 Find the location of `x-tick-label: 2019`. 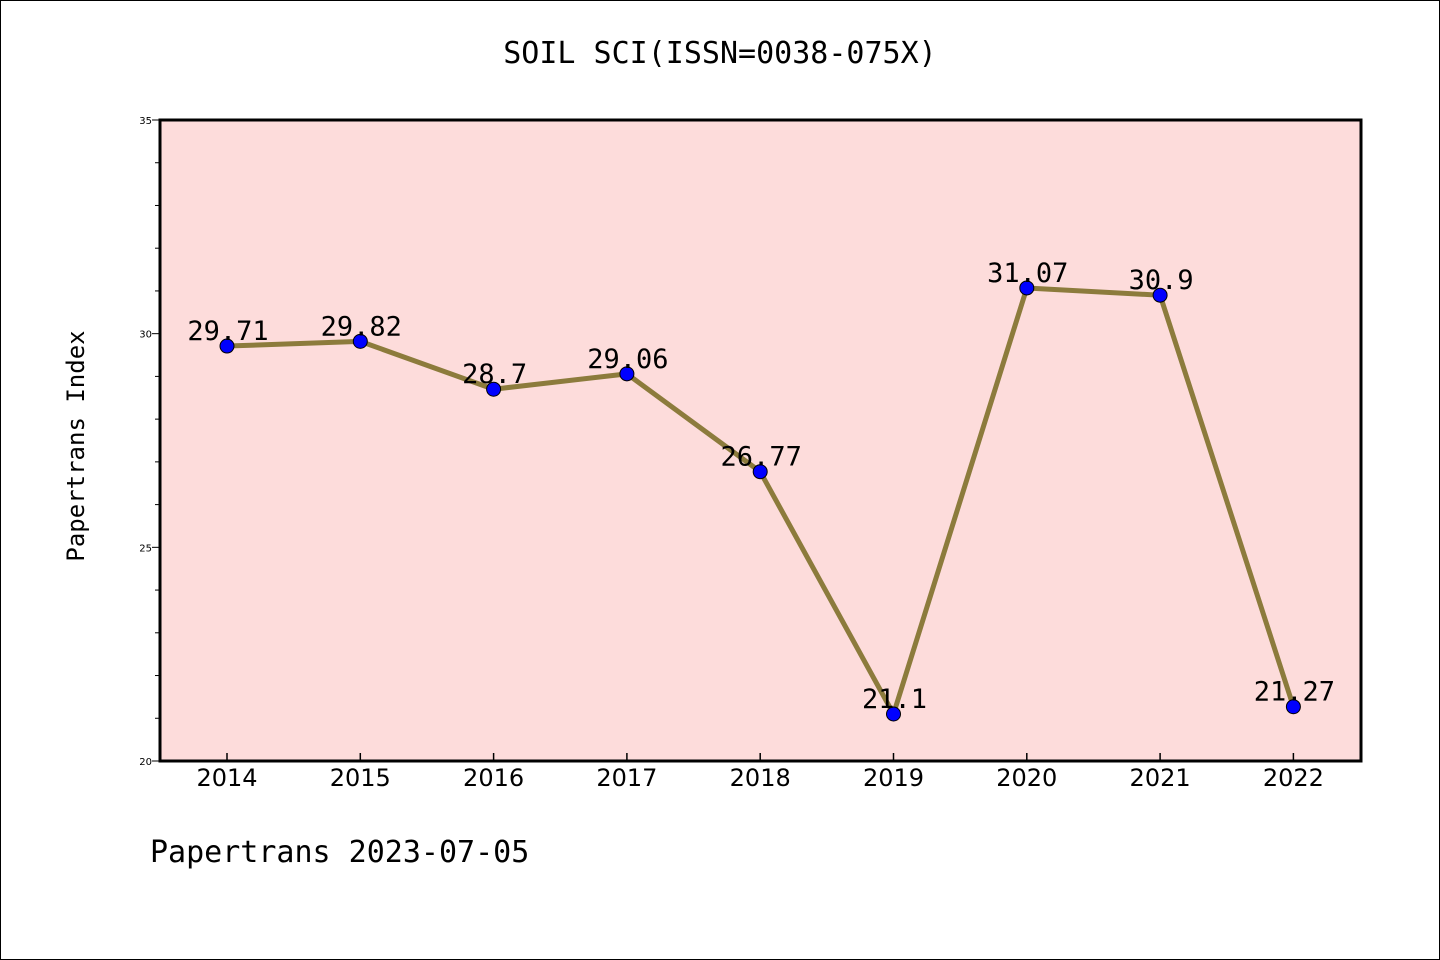

x-tick-label: 2019 is located at coordinates (893, 778).